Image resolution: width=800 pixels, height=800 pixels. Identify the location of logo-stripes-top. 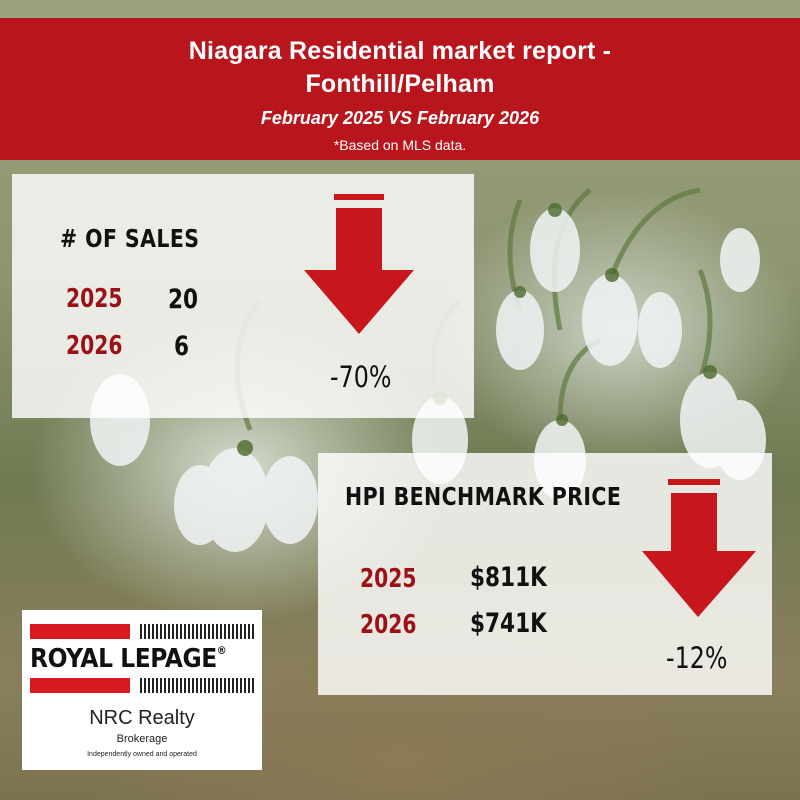
(197, 631).